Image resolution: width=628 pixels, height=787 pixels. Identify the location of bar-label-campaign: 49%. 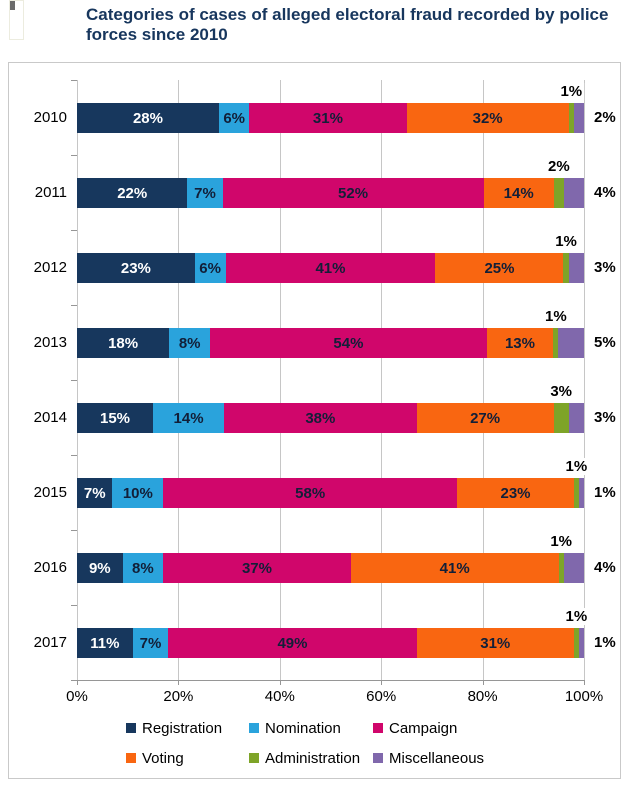
(292, 643).